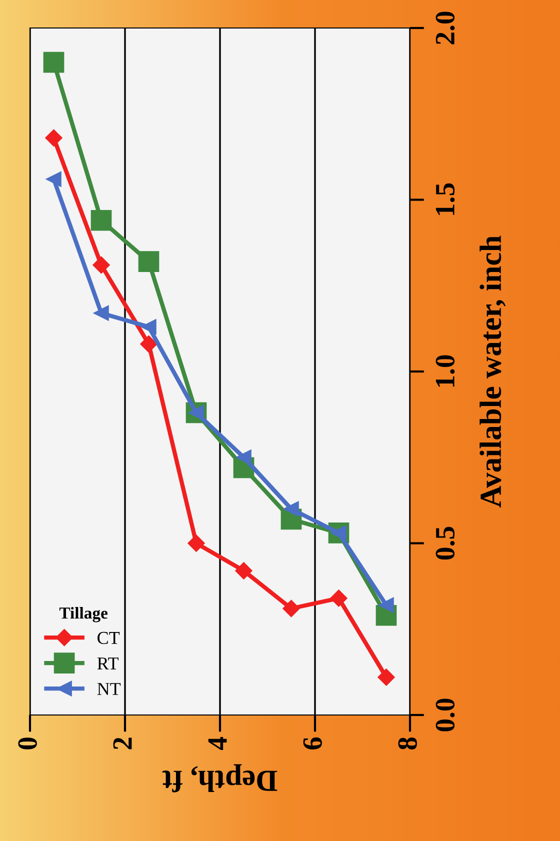 The height and width of the screenshot is (841, 560). What do you see at coordinates (445, 543) in the screenshot?
I see `y-tick-label: 0.5` at bounding box center [445, 543].